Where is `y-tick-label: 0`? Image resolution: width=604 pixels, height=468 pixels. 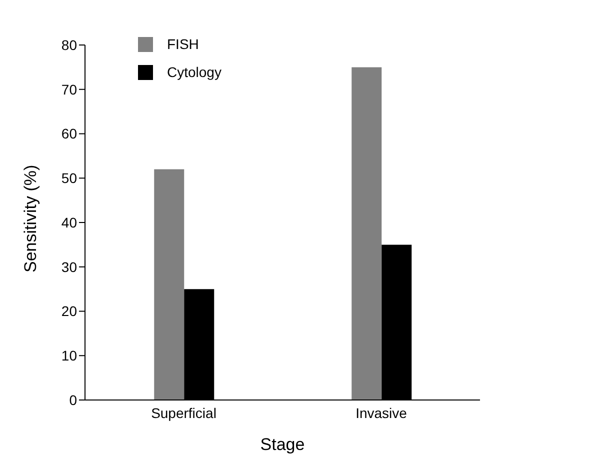
y-tick-label: 0 is located at coordinates (73, 400).